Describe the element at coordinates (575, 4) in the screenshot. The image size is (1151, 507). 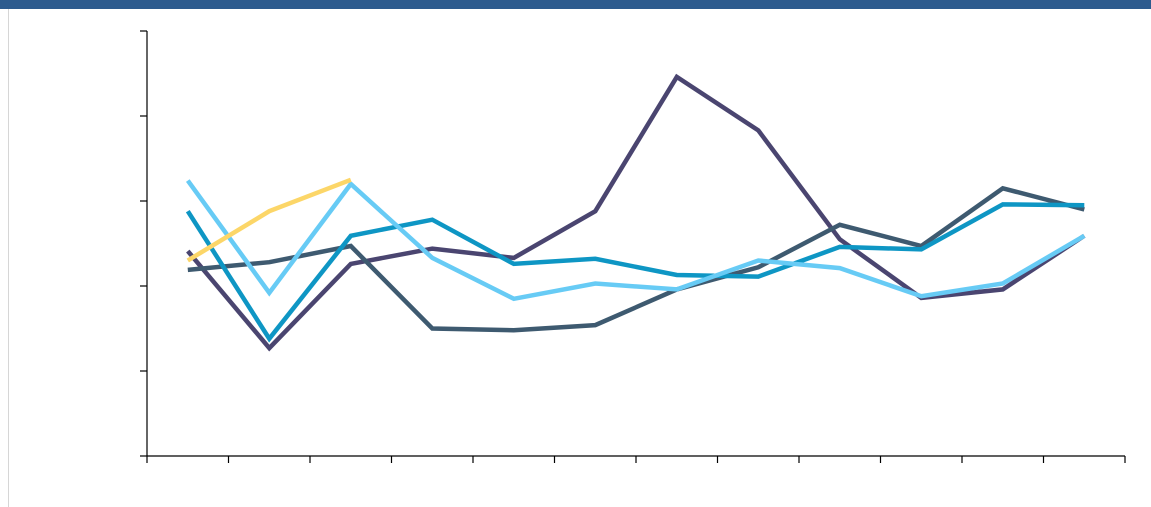
I see `top-border` at that location.